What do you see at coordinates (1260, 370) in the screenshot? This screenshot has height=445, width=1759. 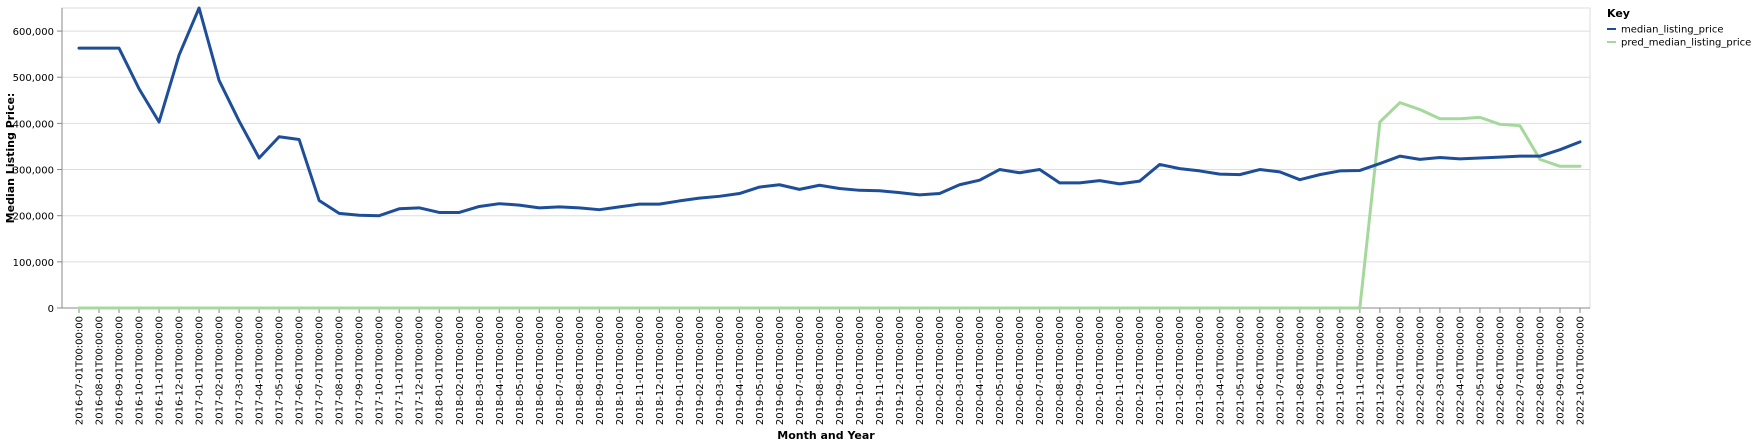 I see `x-tick-label: 2021-06-01T00:00:00` at bounding box center [1260, 370].